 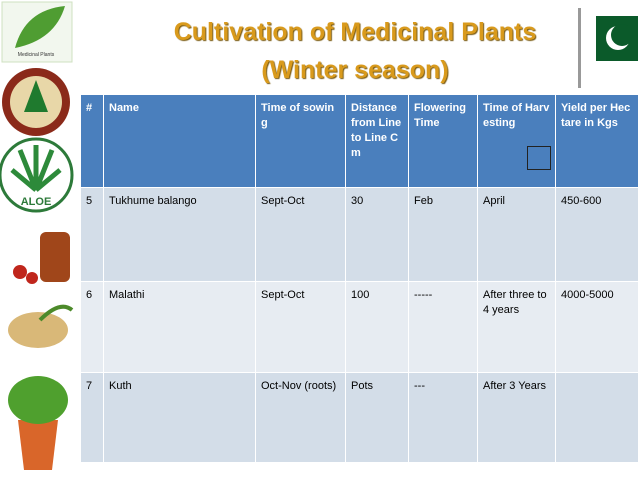 What do you see at coordinates (596, 141) in the screenshot?
I see `column-header: Yield per Hectare in Kgs` at bounding box center [596, 141].